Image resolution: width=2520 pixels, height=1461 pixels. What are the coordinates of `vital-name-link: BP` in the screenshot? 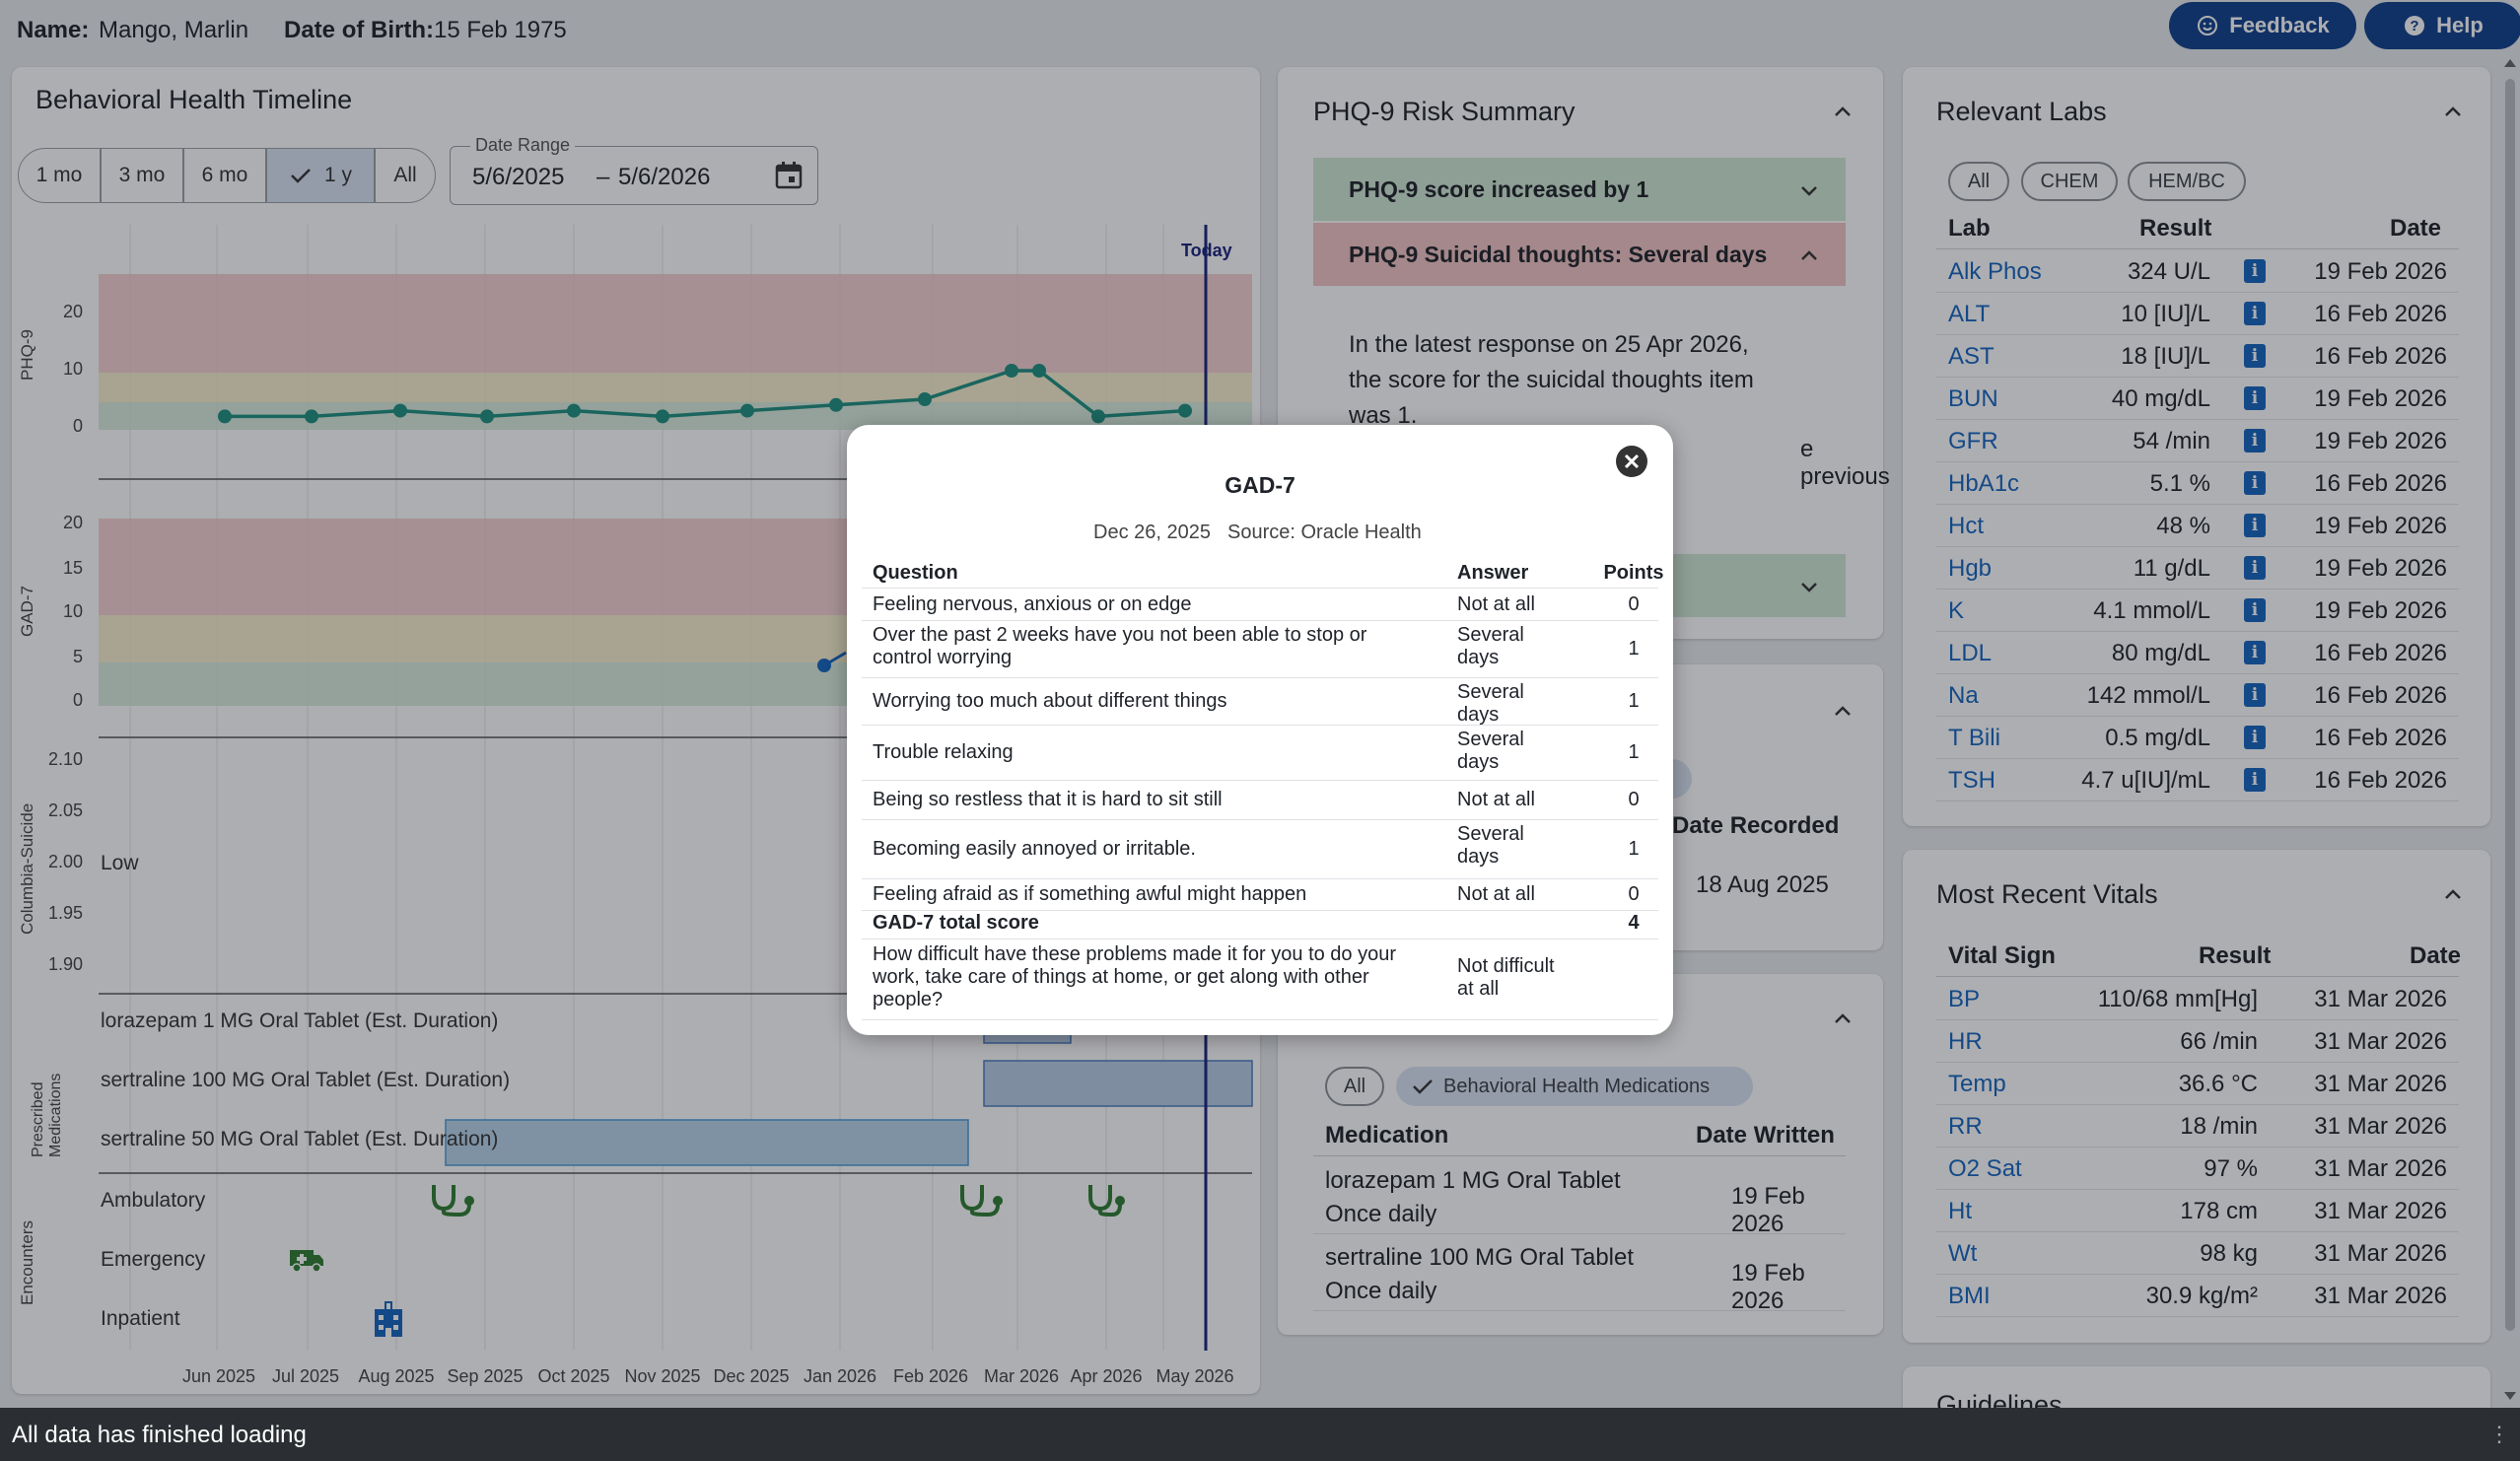 It's located at (1964, 999).